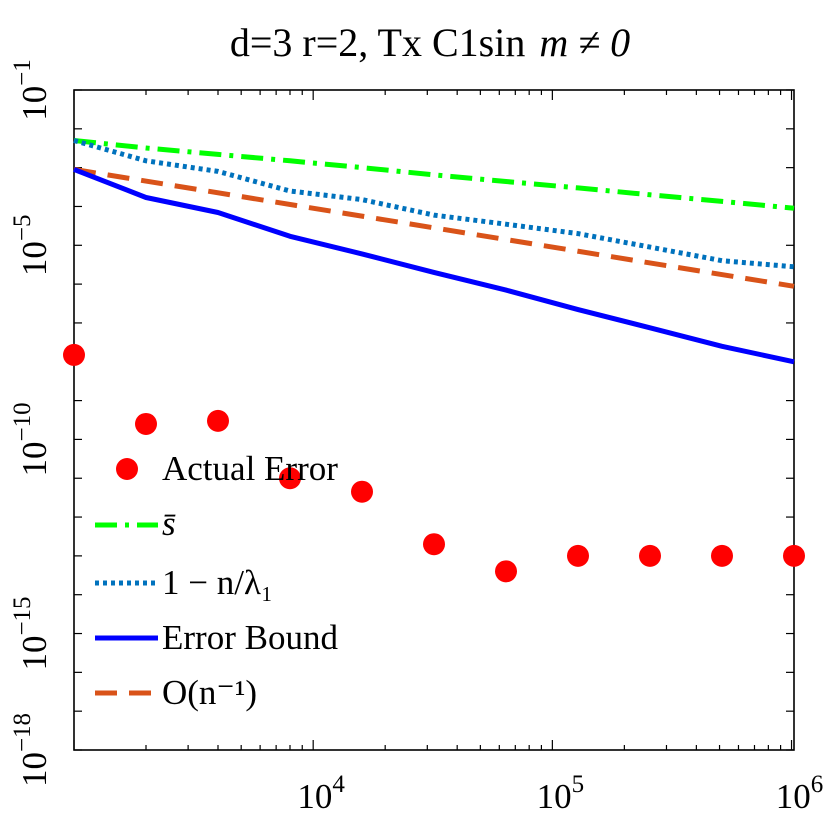  I want to click on x-tick-labels: 10⁴ 10⁵ 10⁶, so click(560, 793).